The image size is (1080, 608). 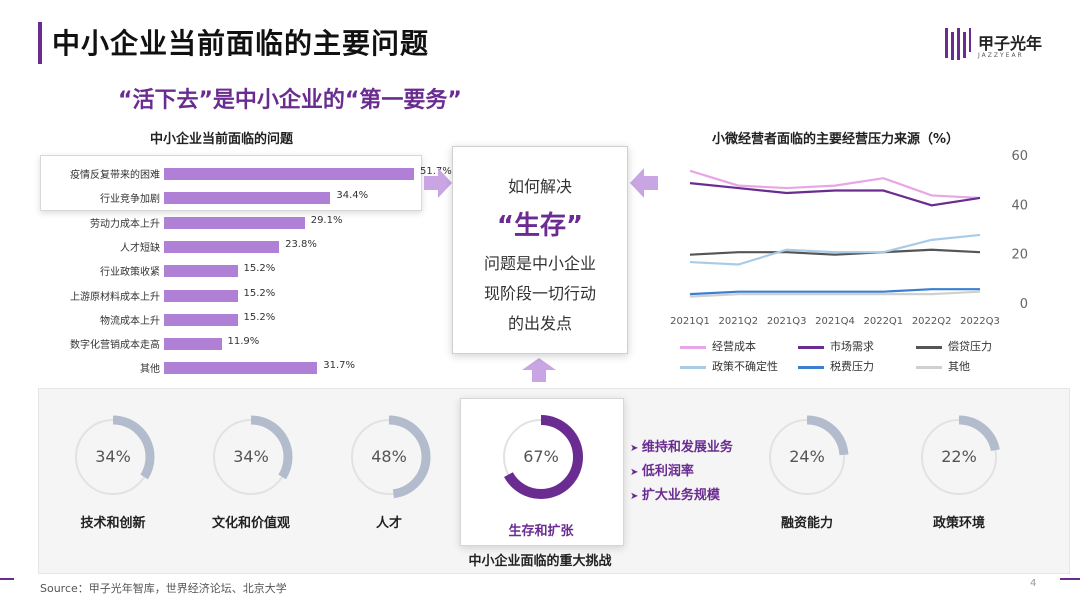 I want to click on x-tick-label: 2022Q2, so click(x=932, y=321).